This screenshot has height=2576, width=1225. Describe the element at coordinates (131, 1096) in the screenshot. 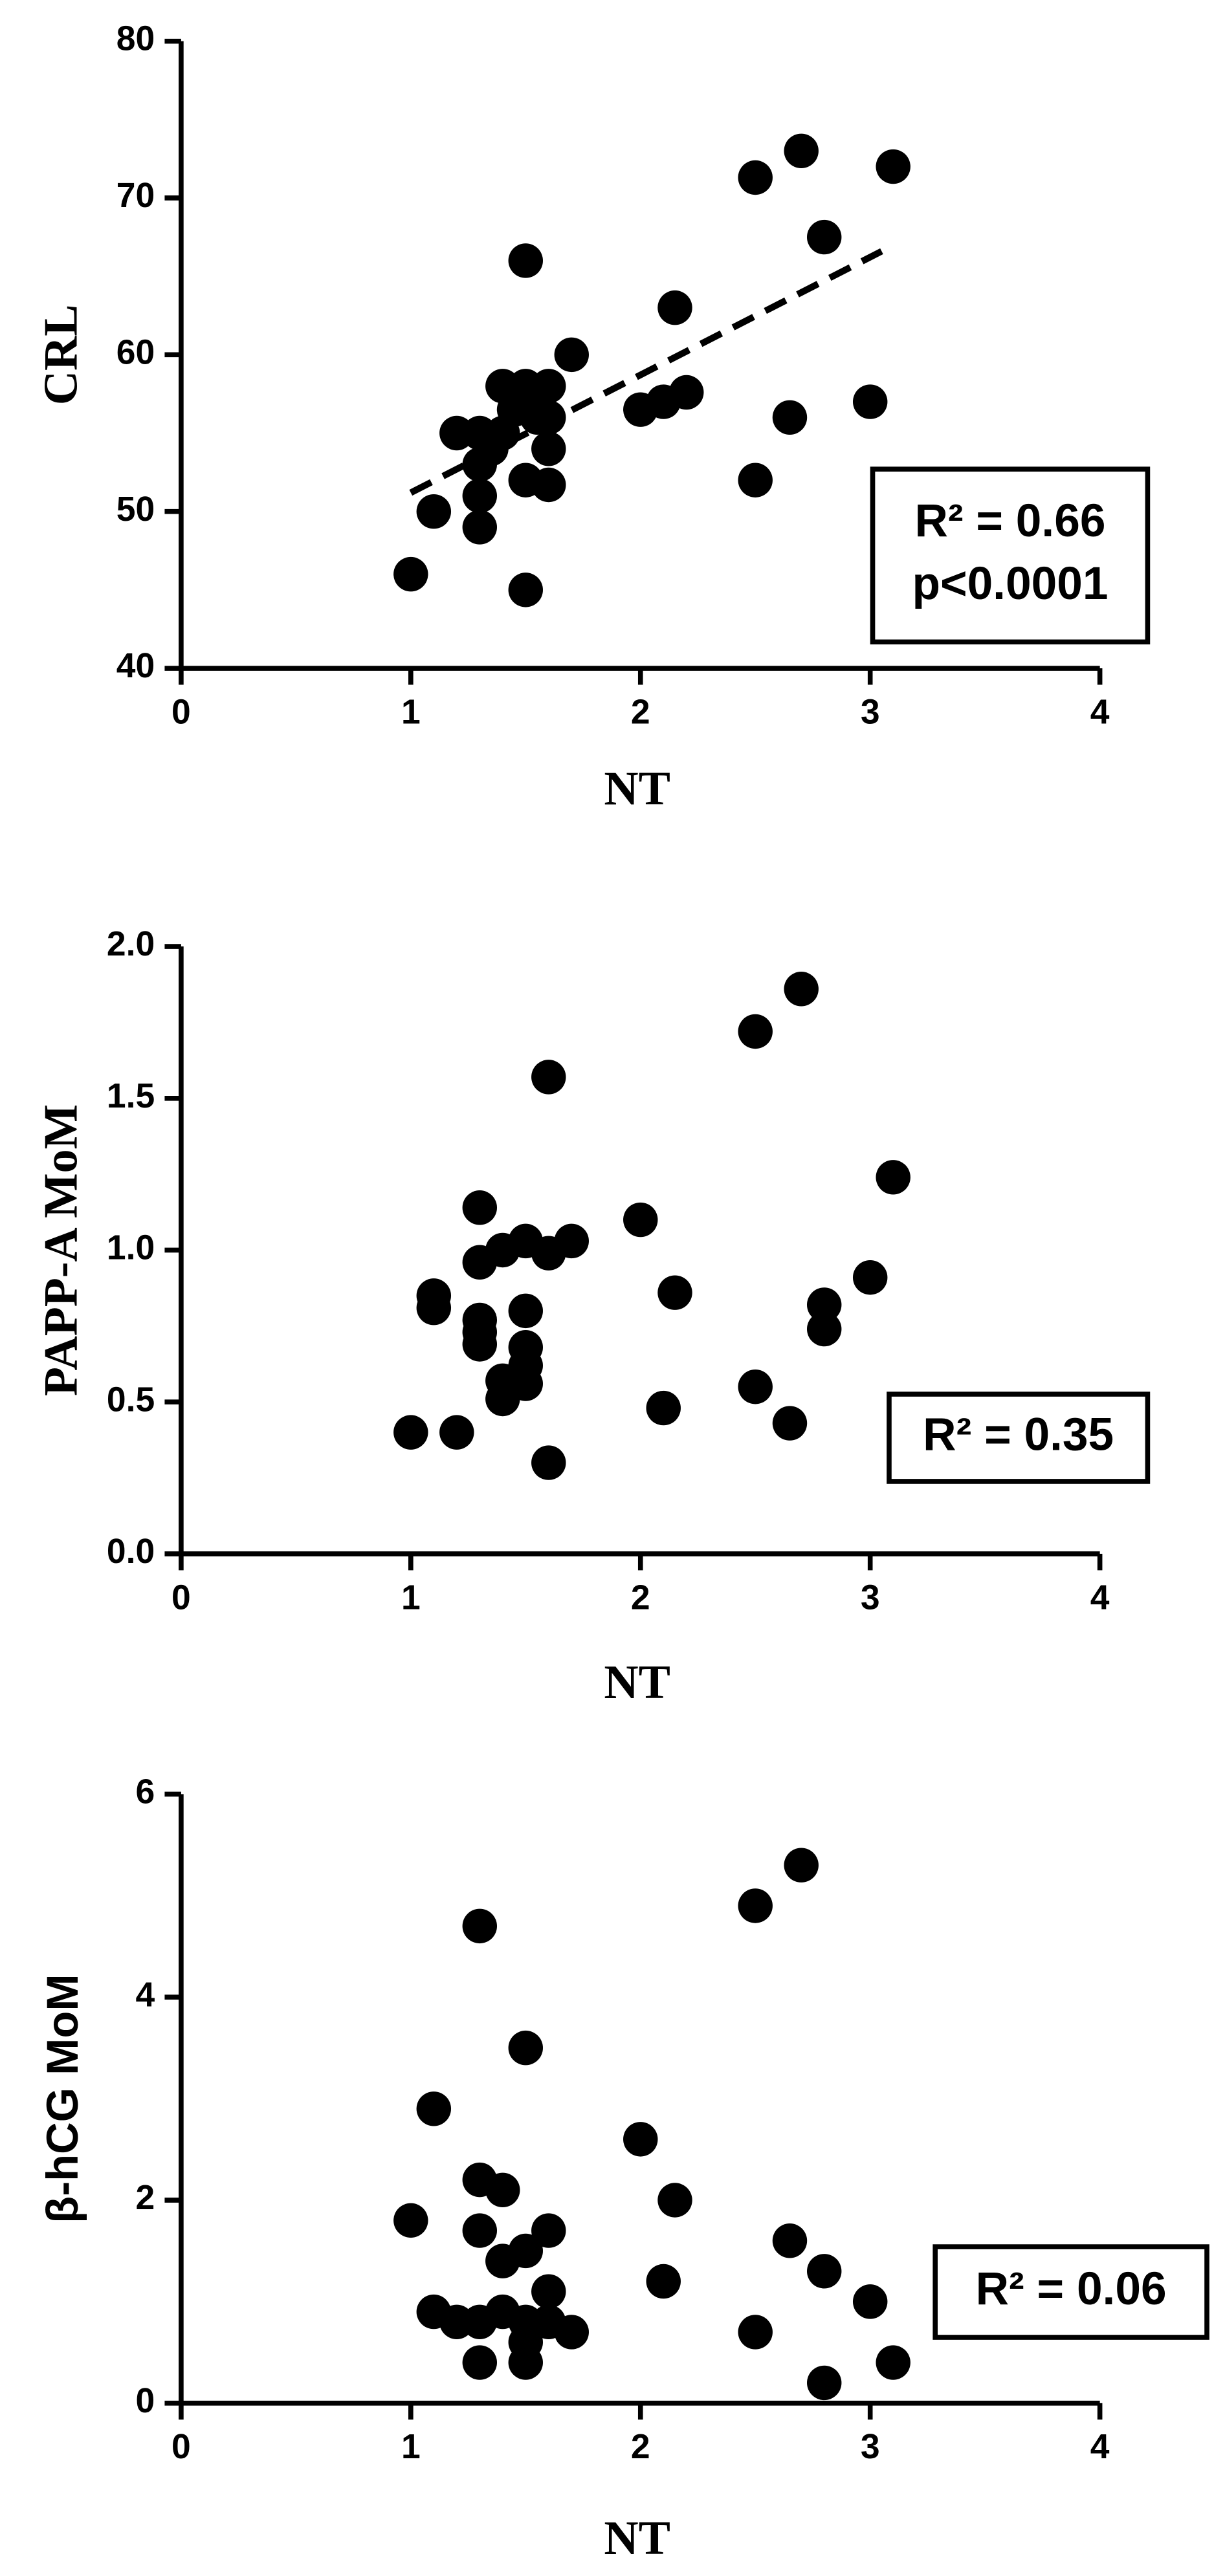

I see `y-tick-label: 1.5` at that location.